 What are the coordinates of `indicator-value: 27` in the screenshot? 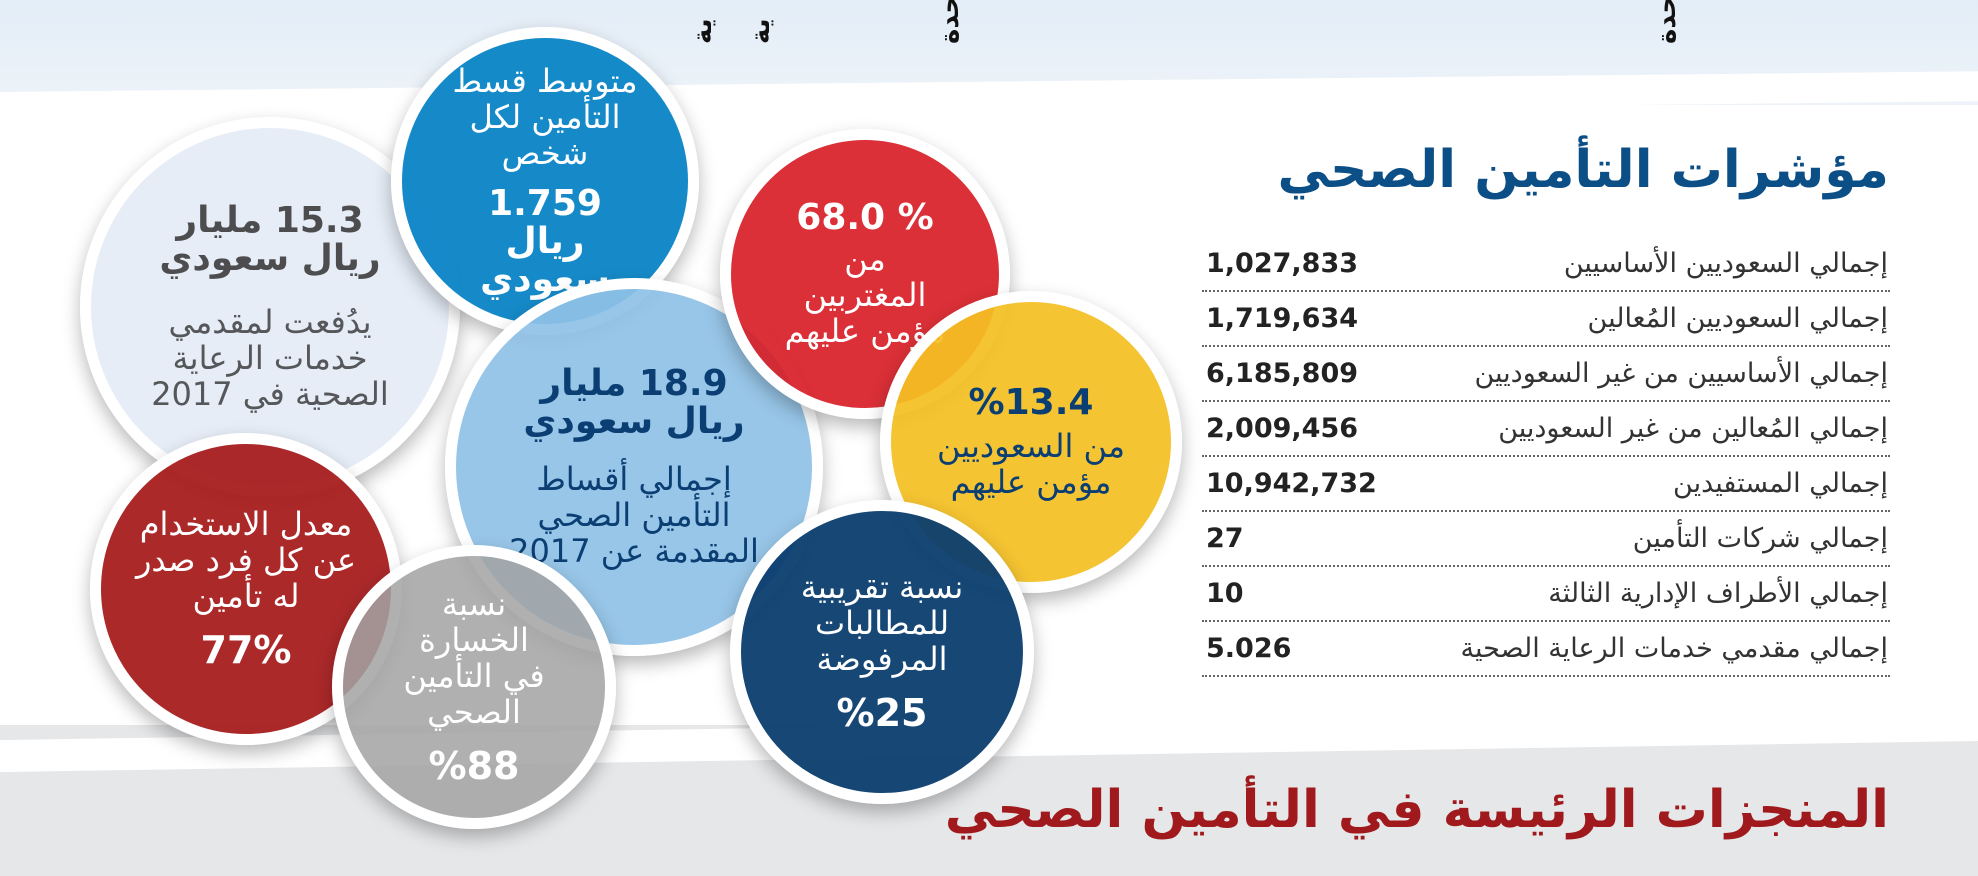 It's located at (1225, 538).